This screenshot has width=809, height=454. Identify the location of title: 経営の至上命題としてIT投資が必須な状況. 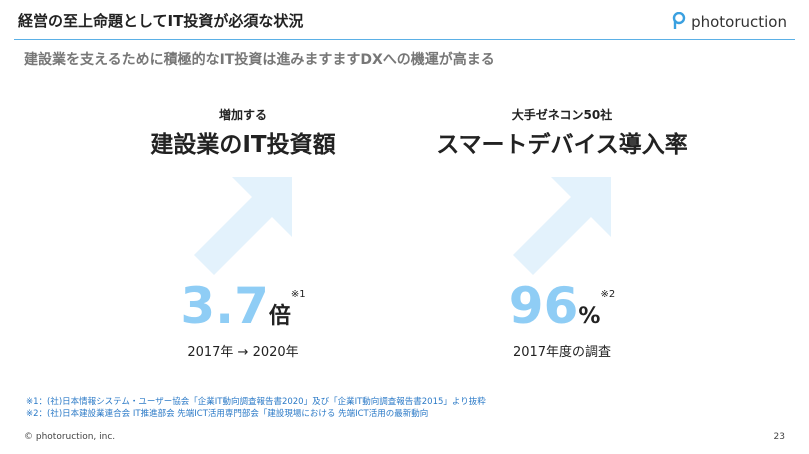
(161, 21).